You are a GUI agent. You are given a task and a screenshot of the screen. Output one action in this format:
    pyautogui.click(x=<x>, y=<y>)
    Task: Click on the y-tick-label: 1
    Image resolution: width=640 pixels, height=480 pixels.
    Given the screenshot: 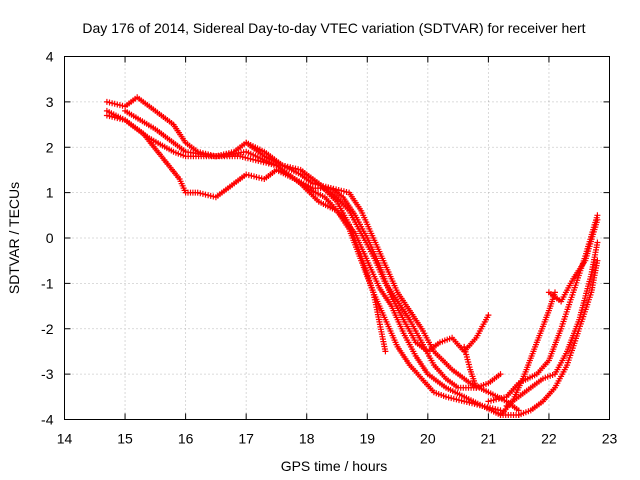 What is the action you would take?
    pyautogui.click(x=50, y=193)
    